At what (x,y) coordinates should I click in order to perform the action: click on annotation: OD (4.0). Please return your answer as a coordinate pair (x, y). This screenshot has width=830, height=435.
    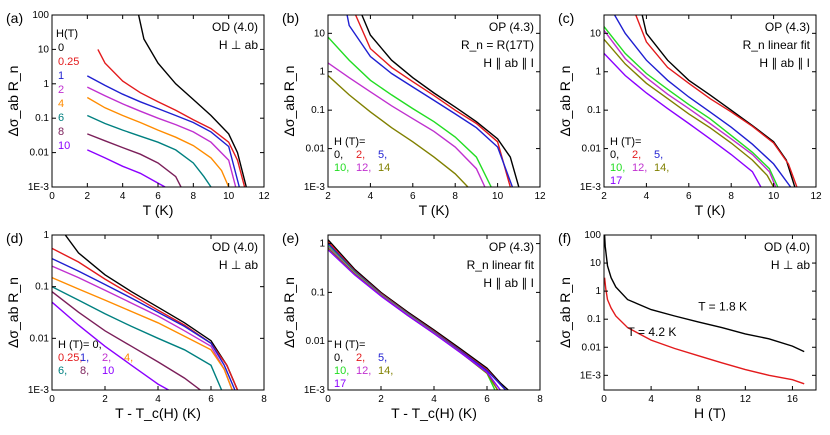
    Looking at the image, I should click on (235, 27).